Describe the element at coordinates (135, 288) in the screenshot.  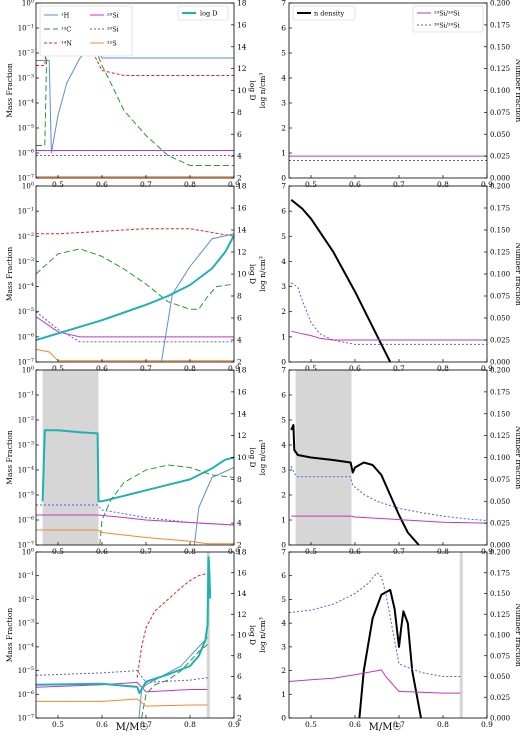
I see `series-line-log-d` at that location.